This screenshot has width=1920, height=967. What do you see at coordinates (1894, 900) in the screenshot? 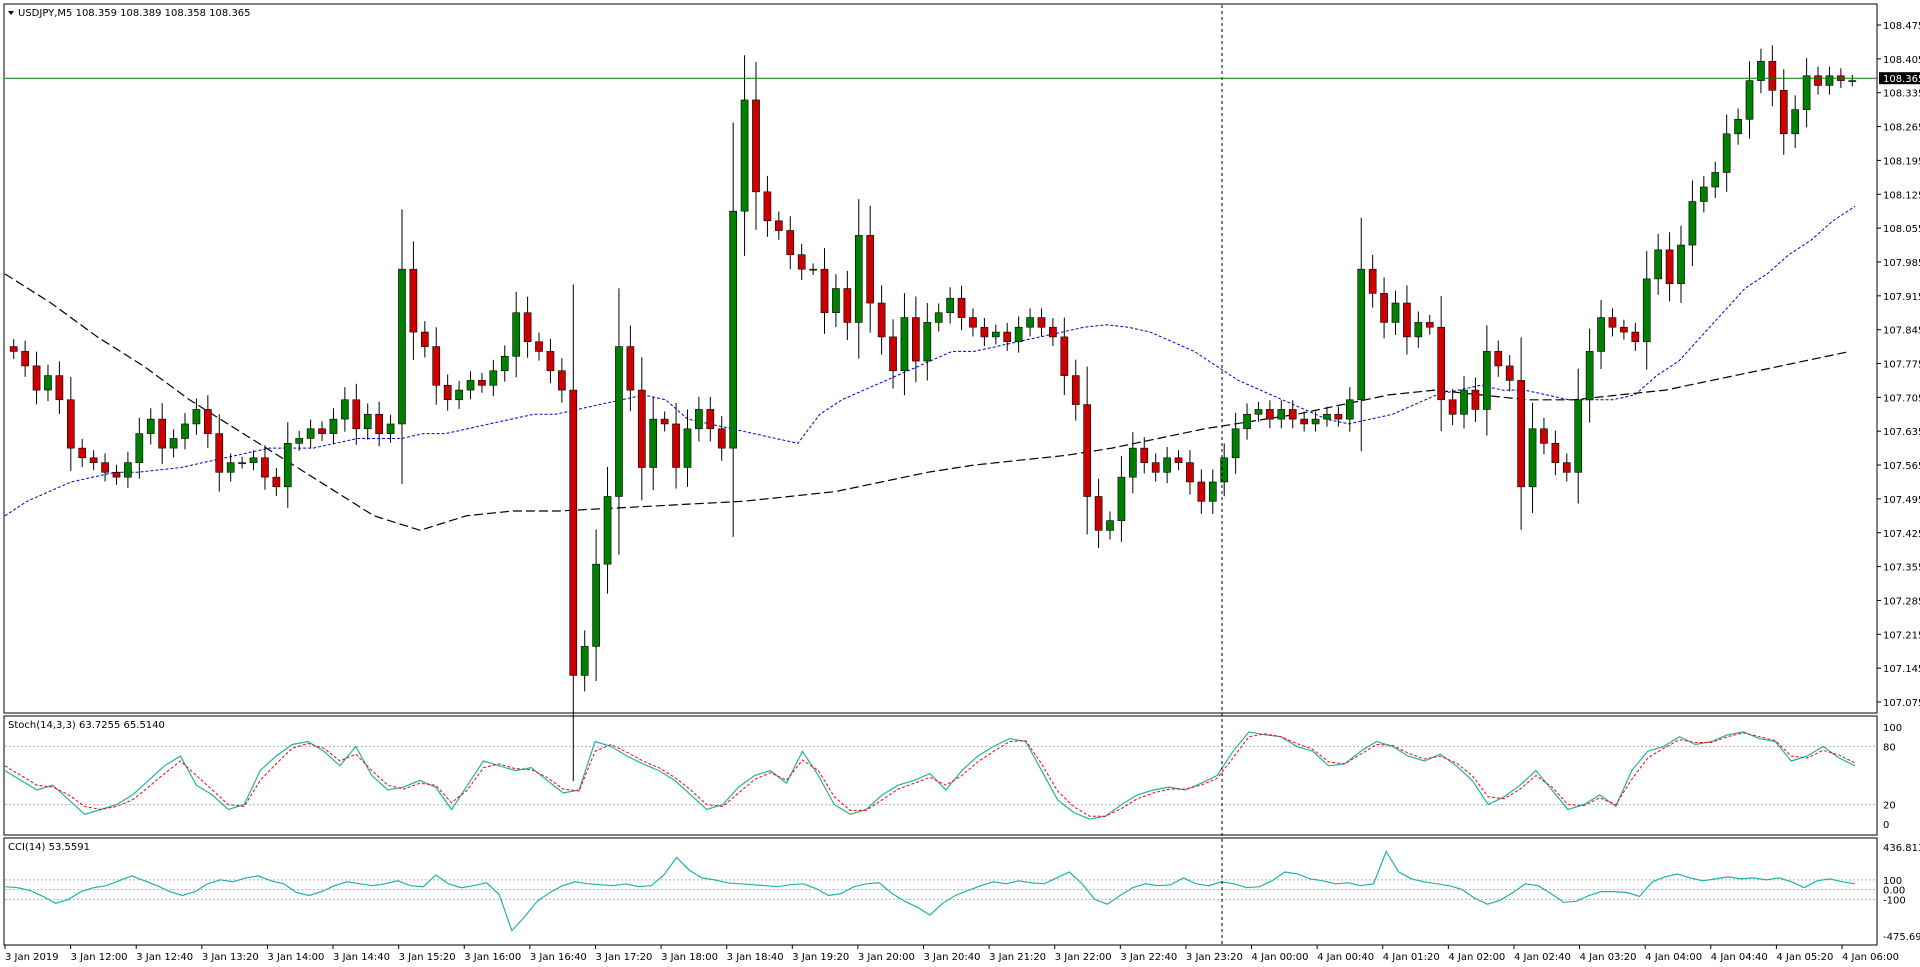
I see `cci-tick-label: -100` at bounding box center [1894, 900].